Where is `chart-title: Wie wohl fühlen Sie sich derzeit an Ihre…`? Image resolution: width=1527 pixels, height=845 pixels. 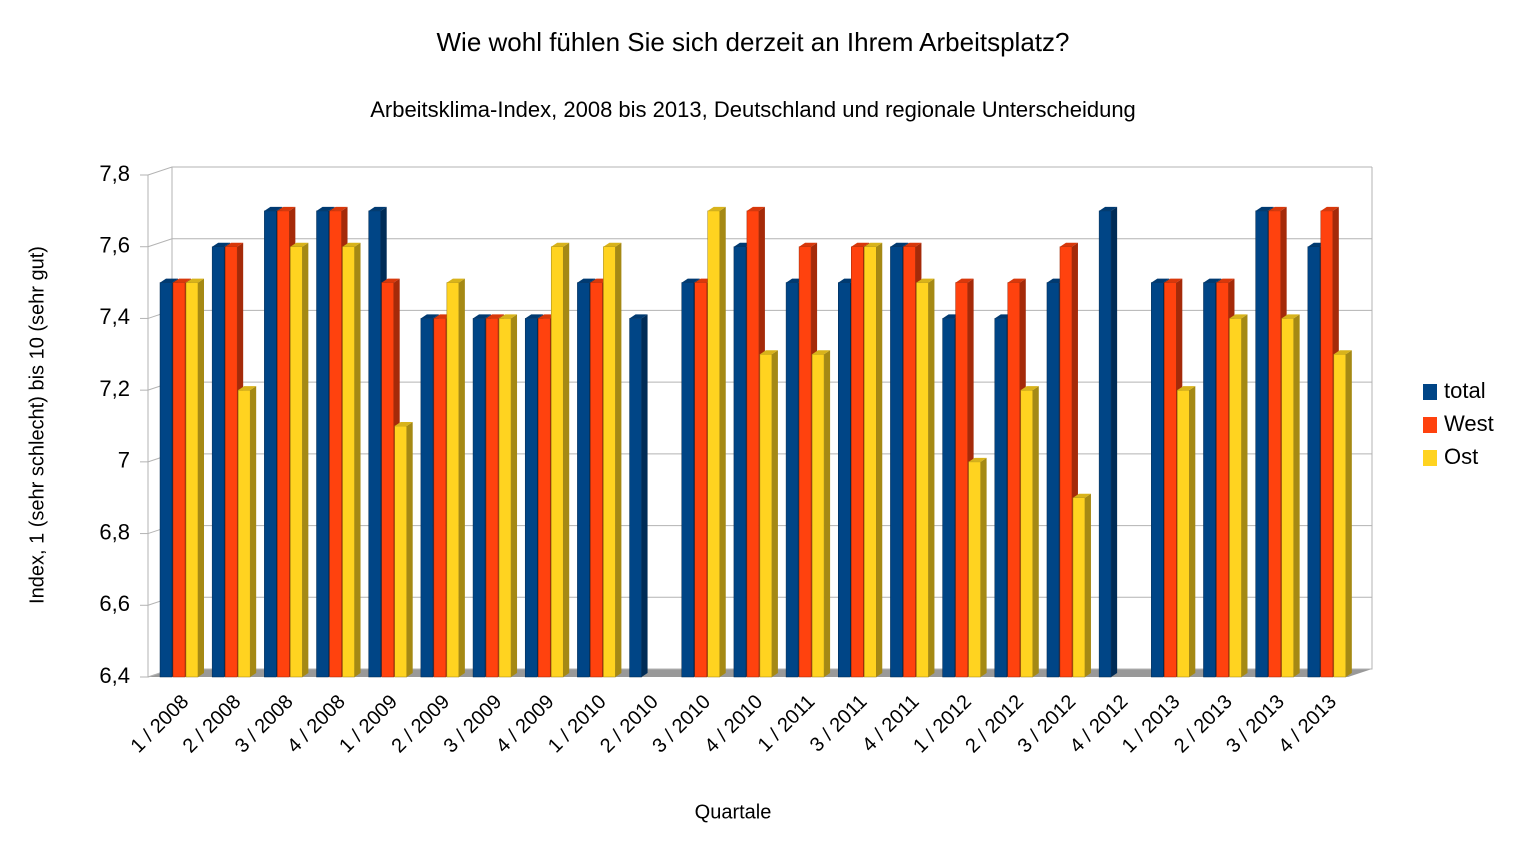
chart-title: Wie wohl fühlen Sie sich derzeit an Ihre… is located at coordinates (753, 42).